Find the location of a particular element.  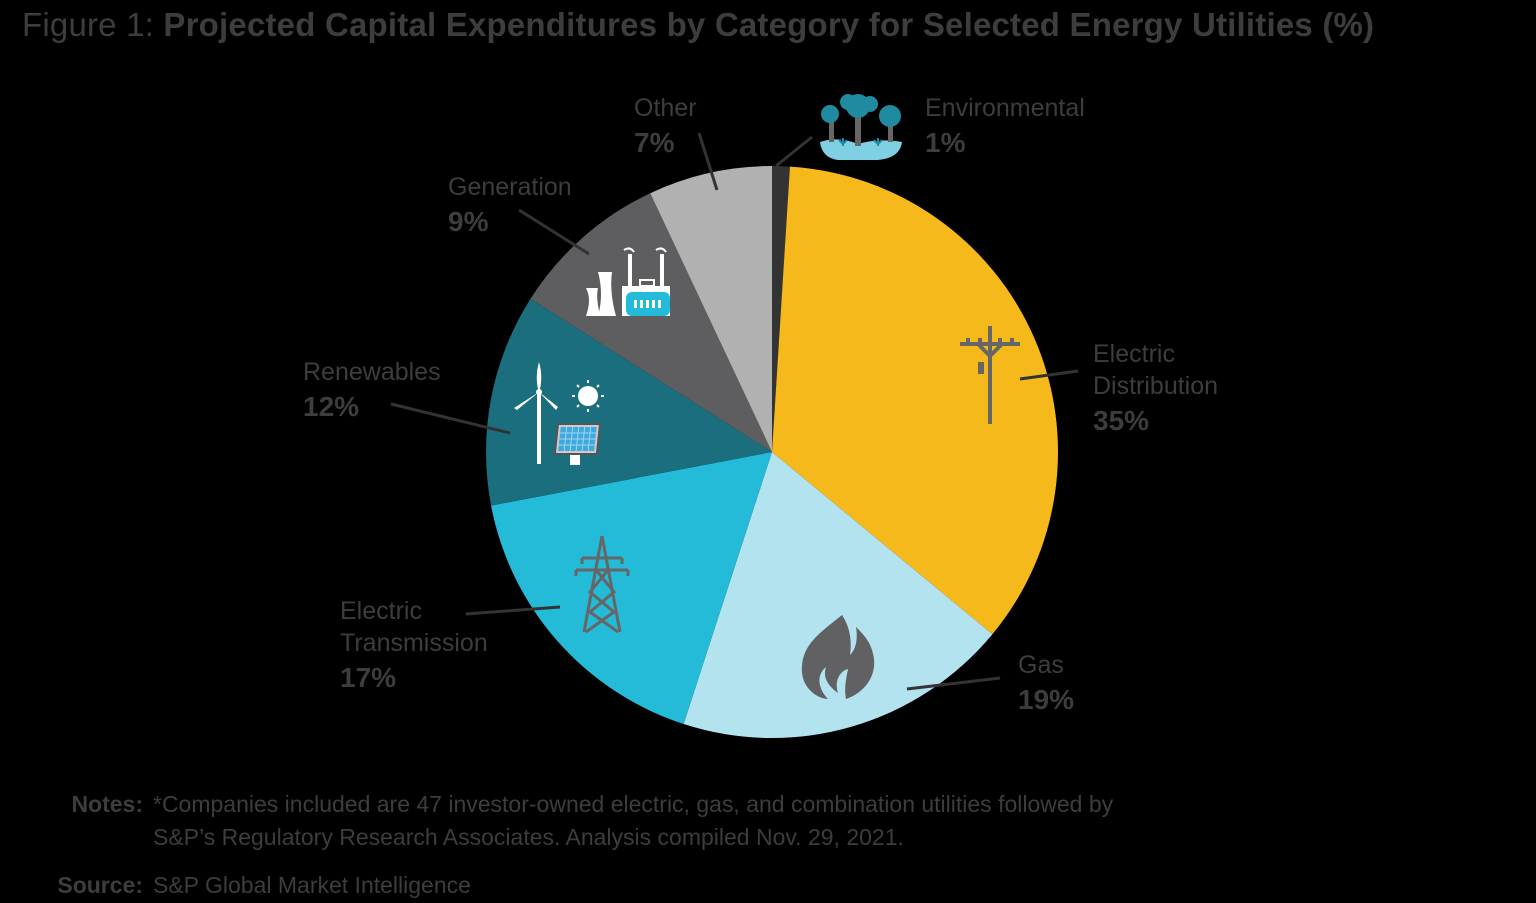

trees-icon is located at coordinates (861, 127).